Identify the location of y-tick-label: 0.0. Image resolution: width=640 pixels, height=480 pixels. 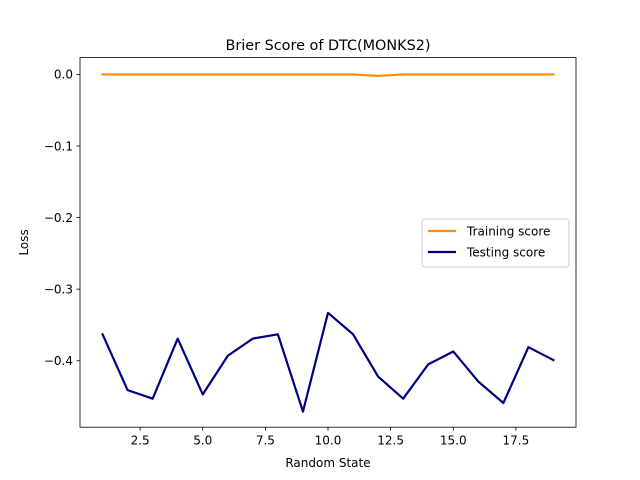
(63, 75).